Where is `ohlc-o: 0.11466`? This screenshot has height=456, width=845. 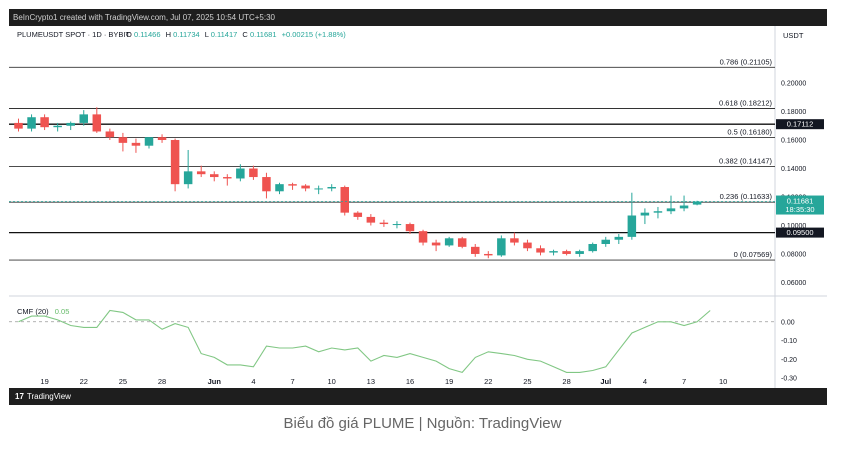
ohlc-o: 0.11466 is located at coordinates (147, 34).